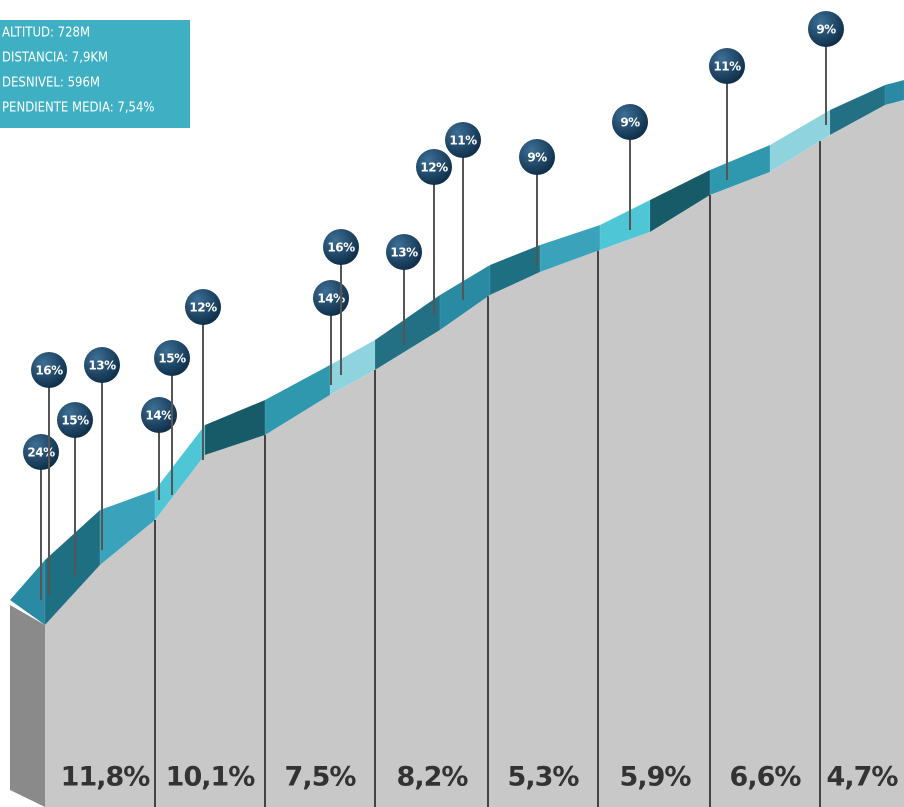  What do you see at coordinates (41, 453) in the screenshot?
I see `pin-label: 24%` at bounding box center [41, 453].